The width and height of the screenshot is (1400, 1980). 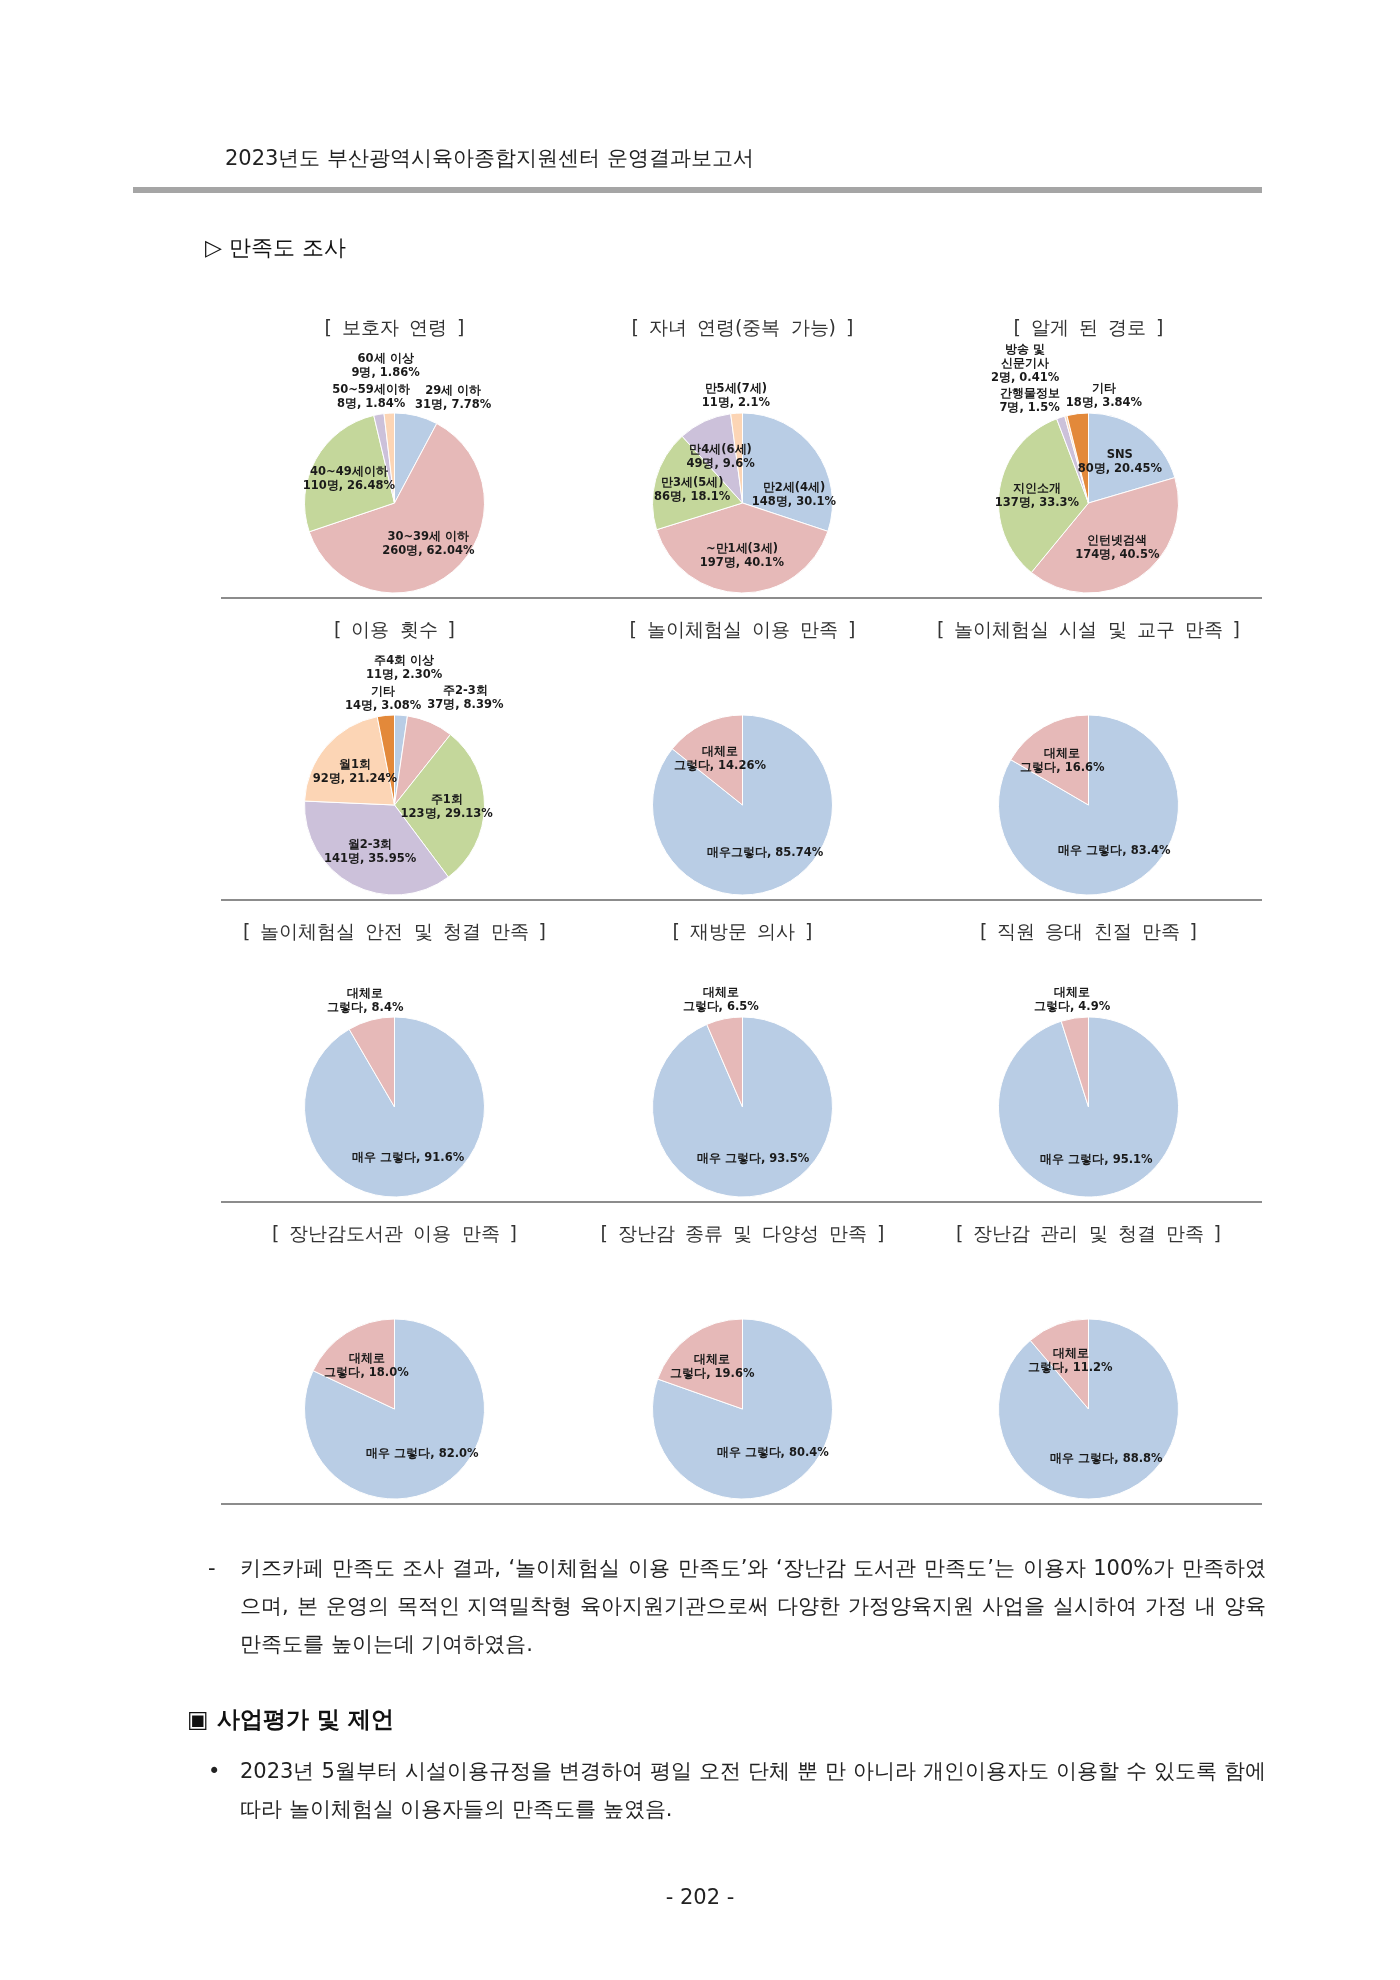 I want to click on chart-title: [ 알게 된 경로 ], so click(x=1088, y=327).